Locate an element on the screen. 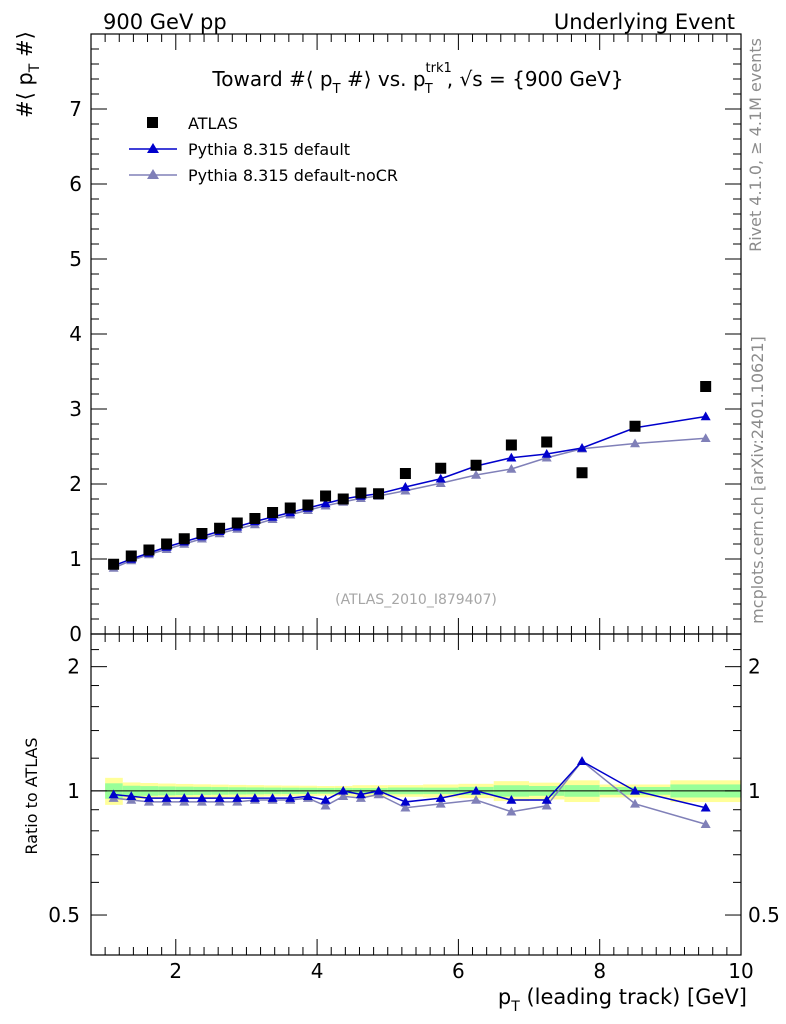  y-main-tick-label: 6 is located at coordinates (75, 184).